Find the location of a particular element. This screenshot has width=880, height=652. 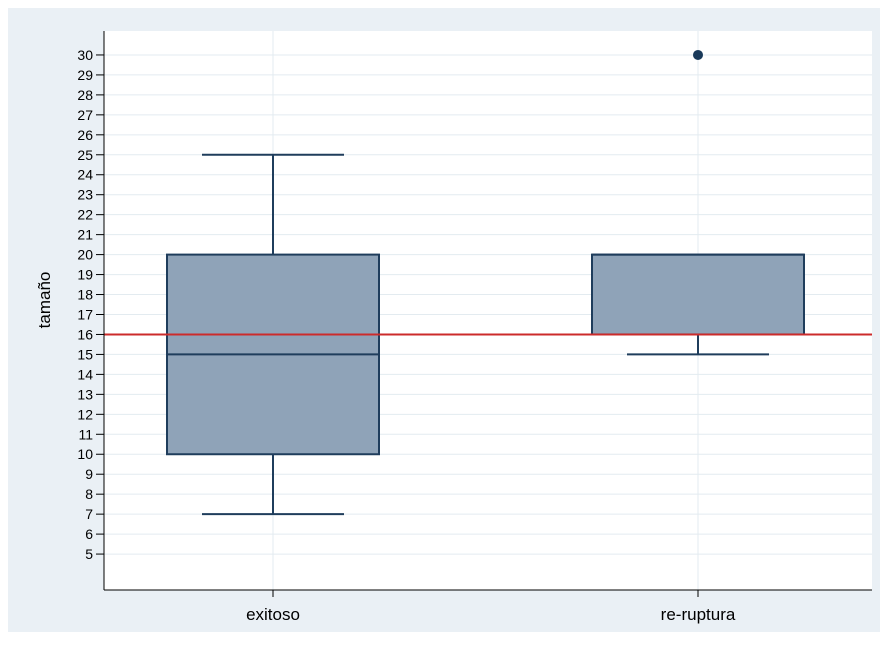

y-axis-label: tamaño is located at coordinates (44, 300).